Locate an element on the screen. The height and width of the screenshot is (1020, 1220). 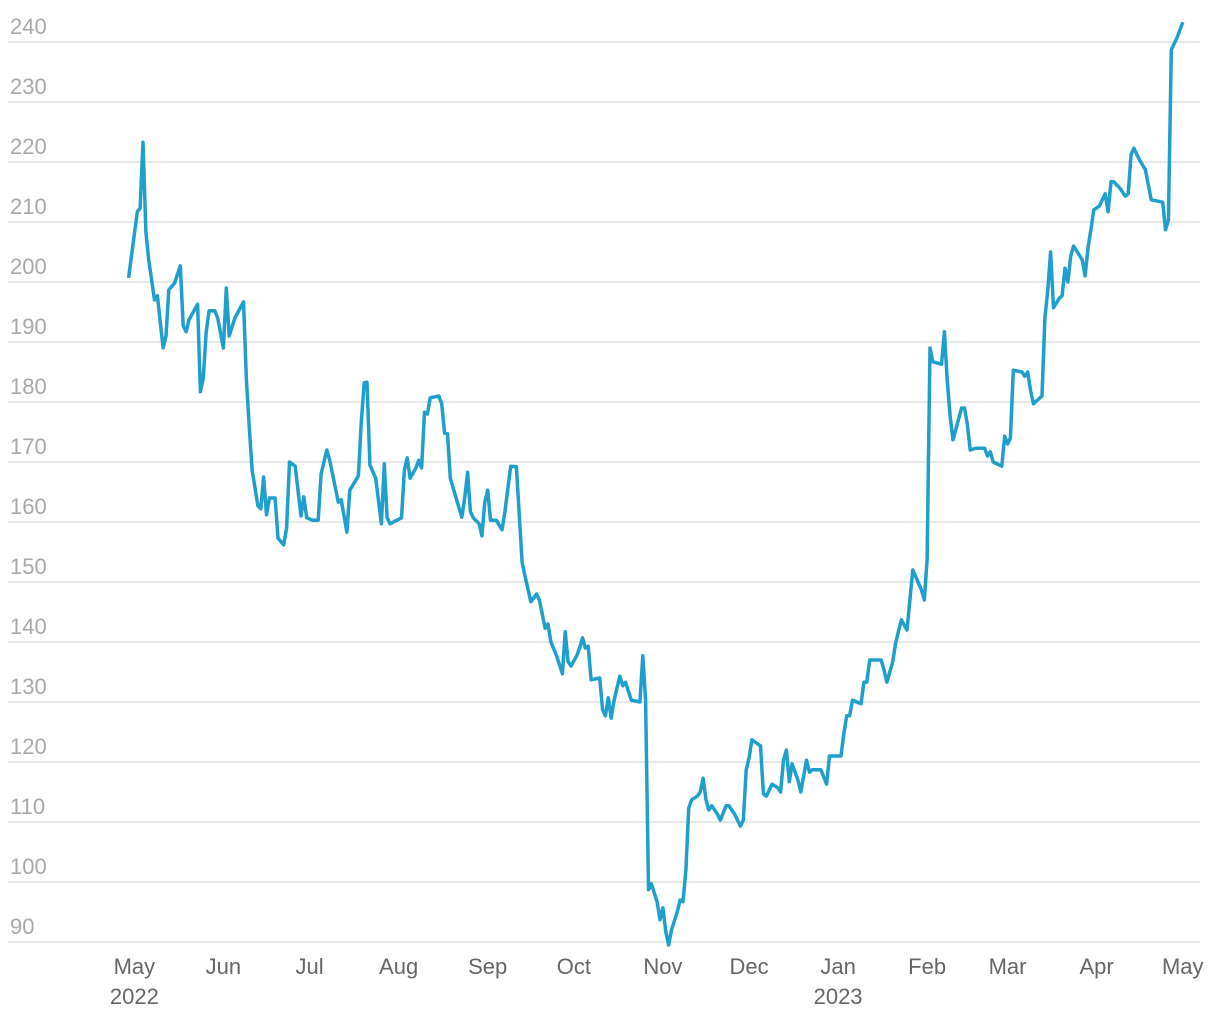
y-tick-label: 100 is located at coordinates (28, 866).